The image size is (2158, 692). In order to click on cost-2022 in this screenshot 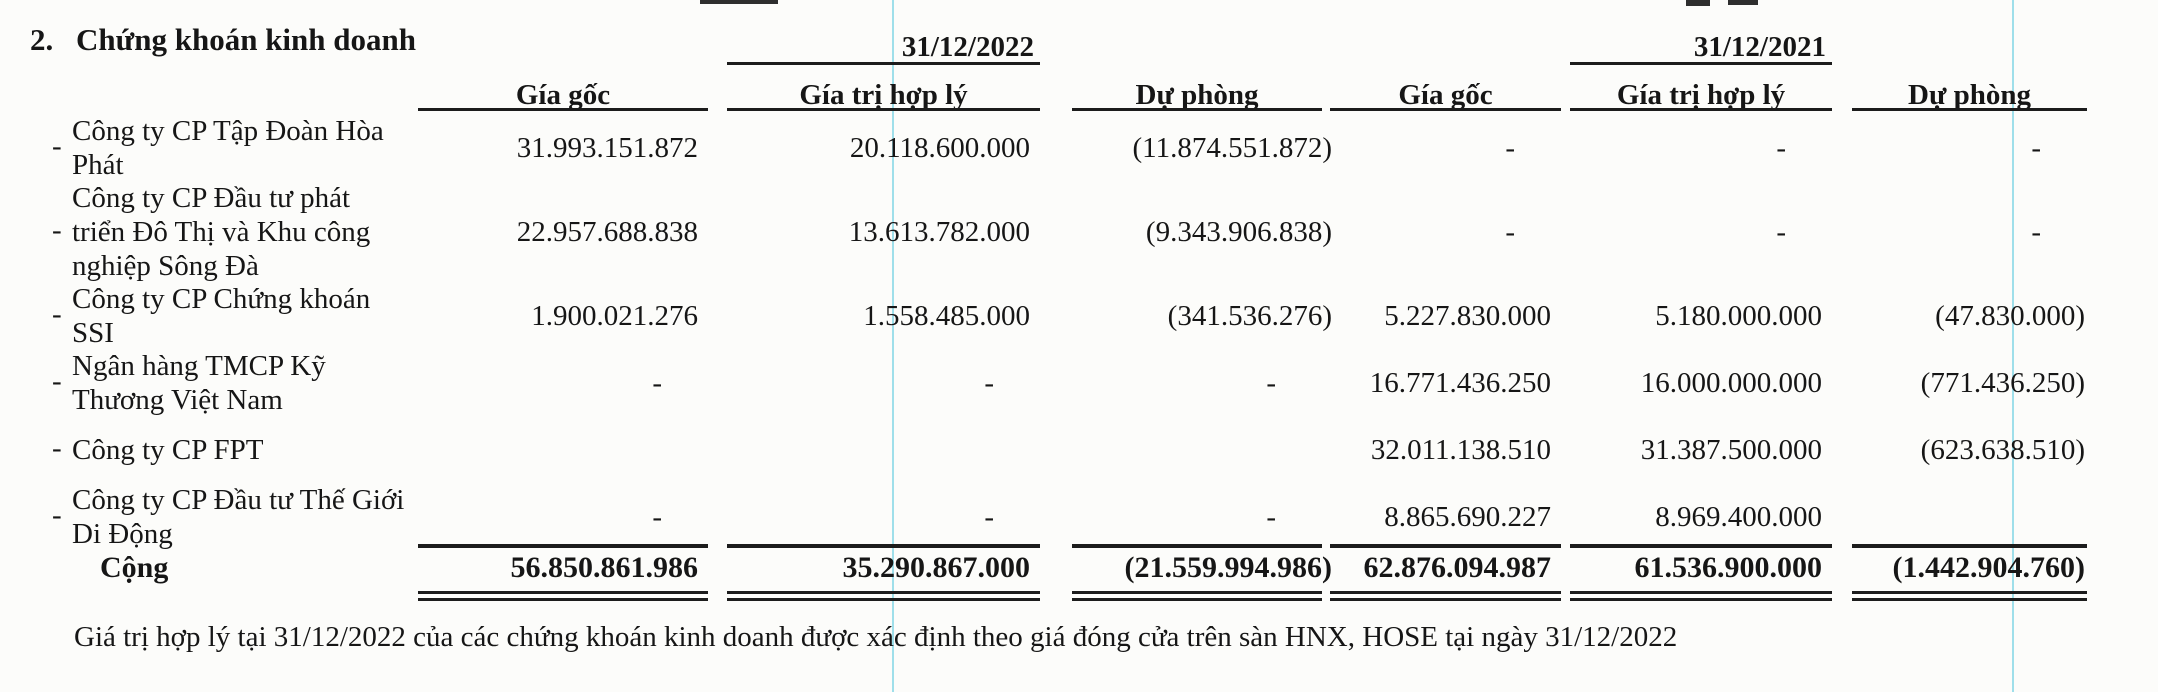, I will do `click(563, 450)`.